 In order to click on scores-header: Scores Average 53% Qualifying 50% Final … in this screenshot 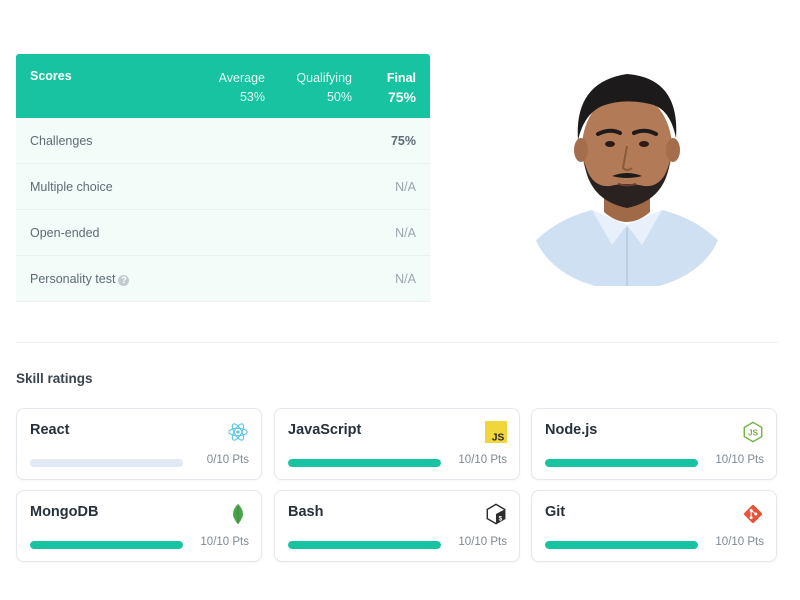, I will do `click(223, 86)`.